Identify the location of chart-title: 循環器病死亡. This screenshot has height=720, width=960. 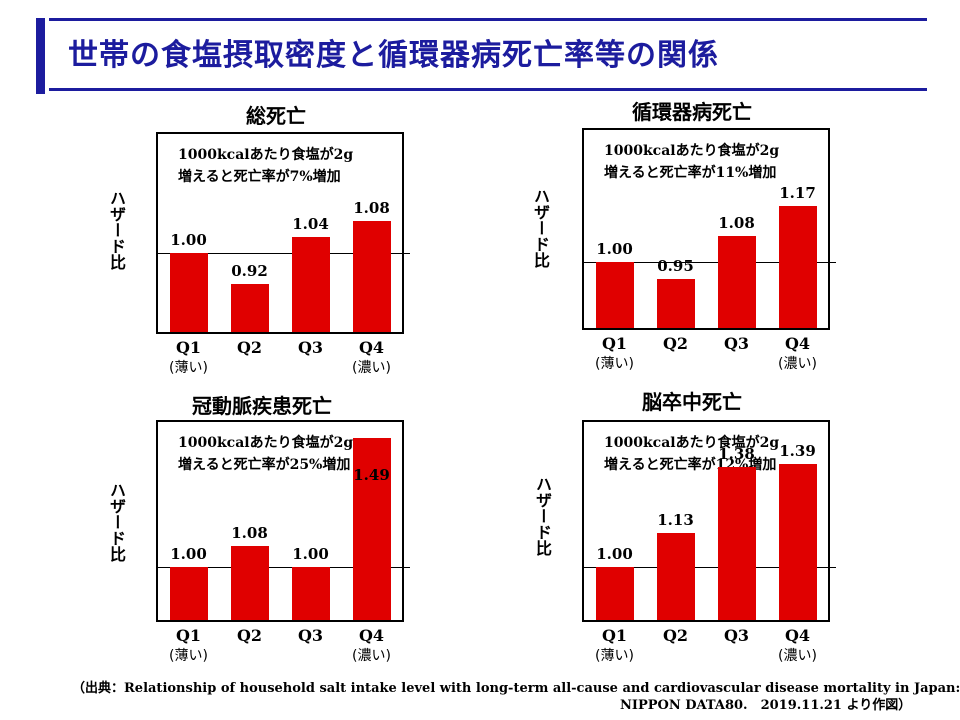
(692, 112).